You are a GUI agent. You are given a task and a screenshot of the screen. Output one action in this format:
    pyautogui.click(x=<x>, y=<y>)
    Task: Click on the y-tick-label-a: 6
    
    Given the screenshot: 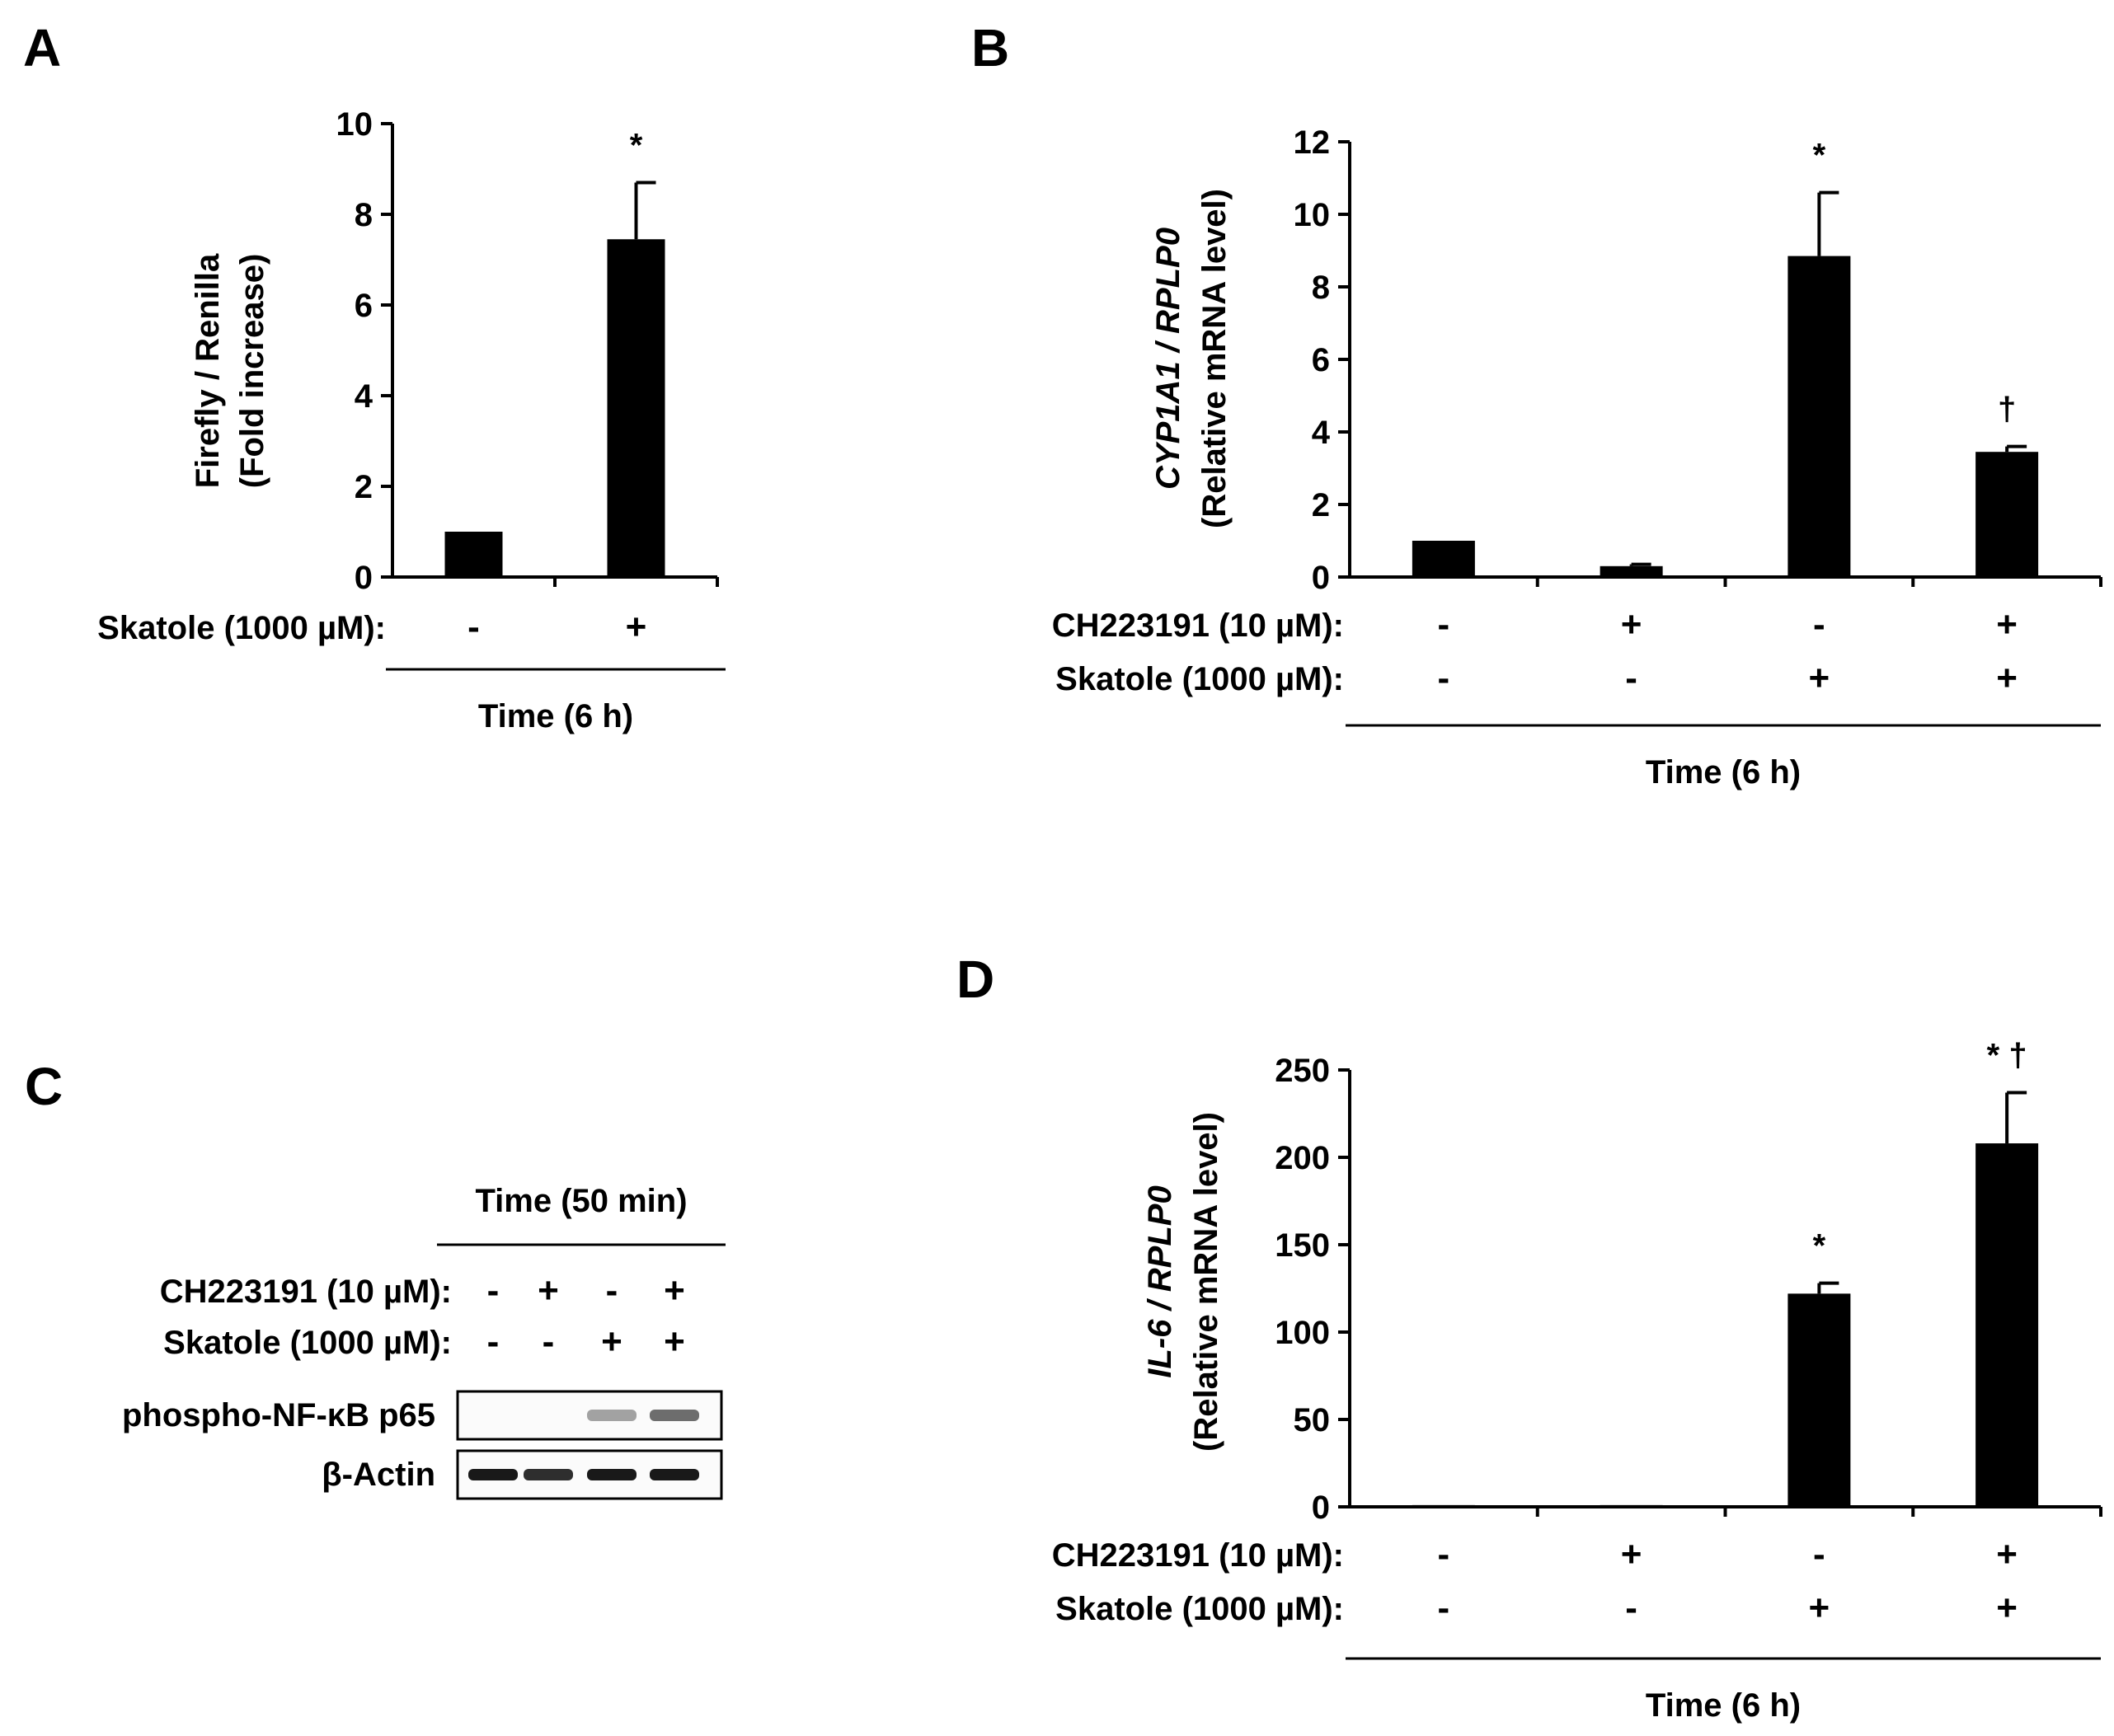 What is the action you would take?
    pyautogui.click(x=364, y=306)
    